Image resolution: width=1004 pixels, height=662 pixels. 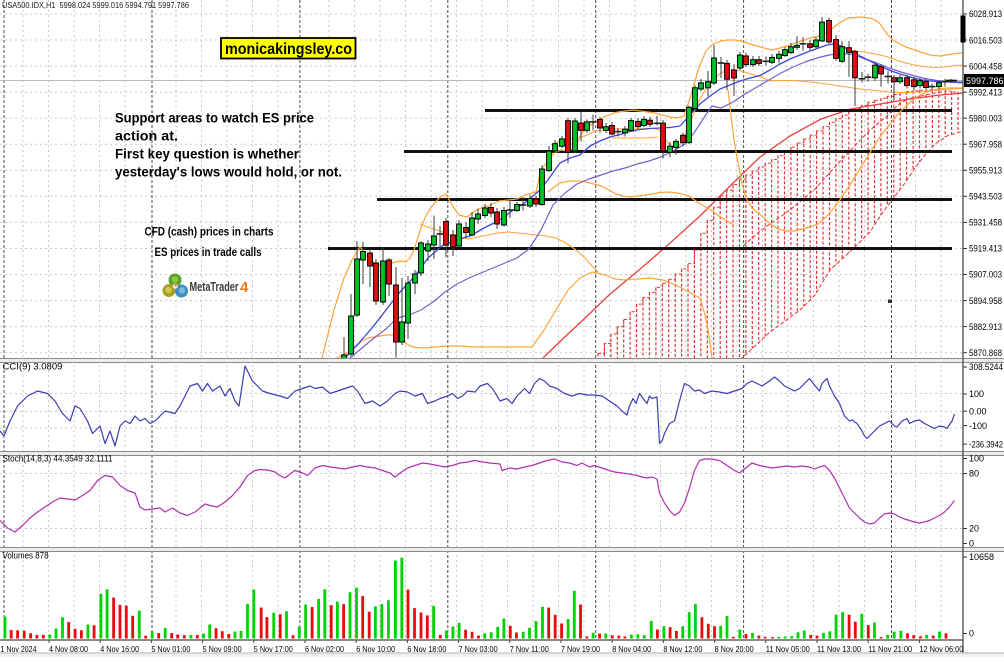 I want to click on svg-text: action at., so click(x=146, y=136).